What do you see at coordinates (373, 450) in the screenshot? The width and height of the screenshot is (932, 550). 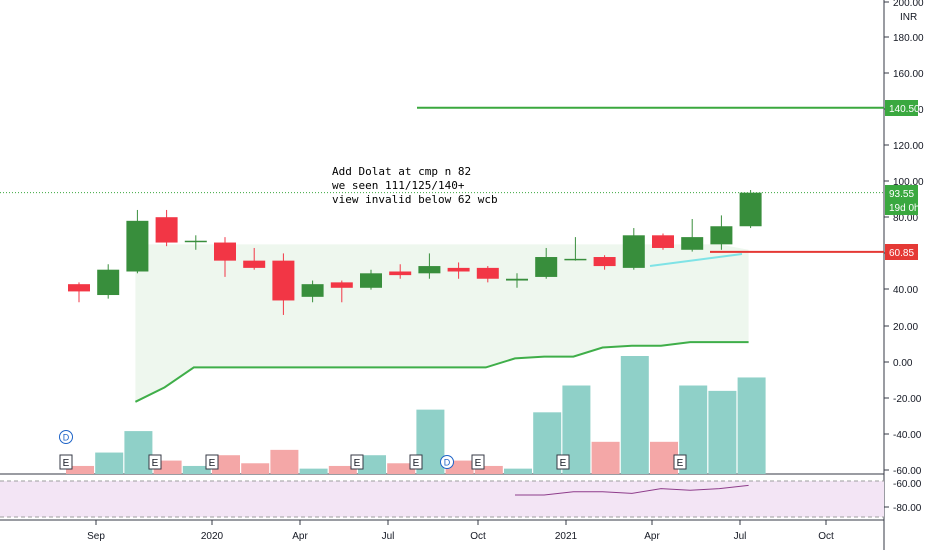 I see `event-markers: E E E E E E E E D D` at bounding box center [373, 450].